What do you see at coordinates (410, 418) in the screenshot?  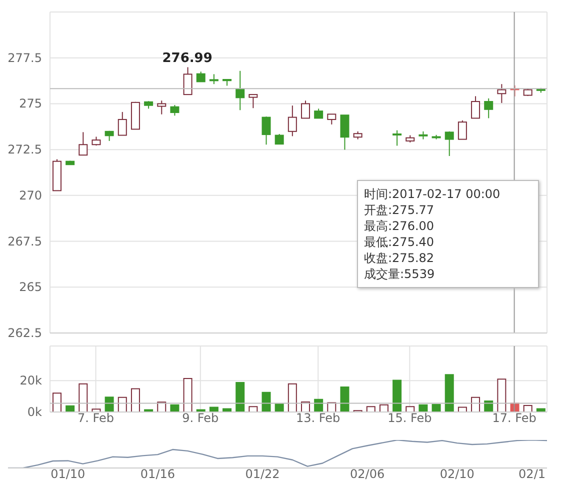 I see `x-tick-label: 15. Feb` at bounding box center [410, 418].